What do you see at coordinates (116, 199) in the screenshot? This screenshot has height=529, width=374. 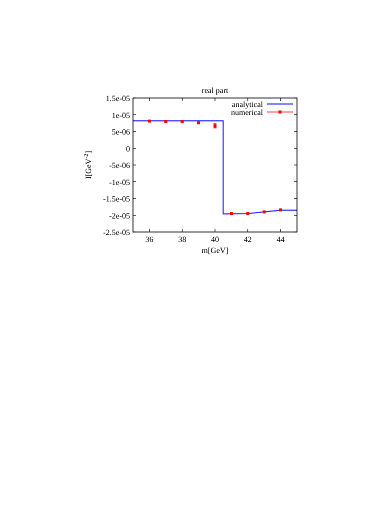 I see `y-tick-label: -1.5e-05` at bounding box center [116, 199].